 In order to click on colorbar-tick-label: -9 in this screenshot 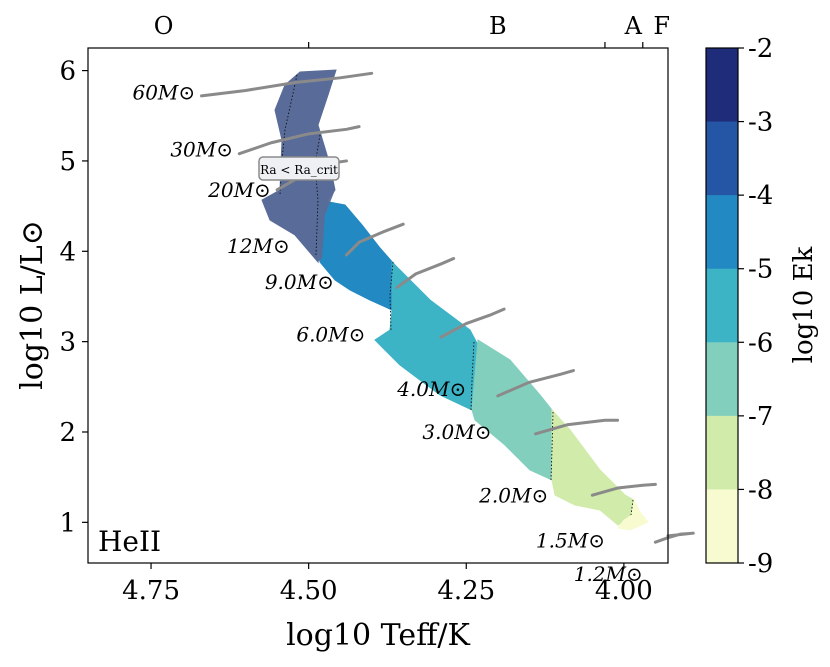, I will do `click(760, 564)`.